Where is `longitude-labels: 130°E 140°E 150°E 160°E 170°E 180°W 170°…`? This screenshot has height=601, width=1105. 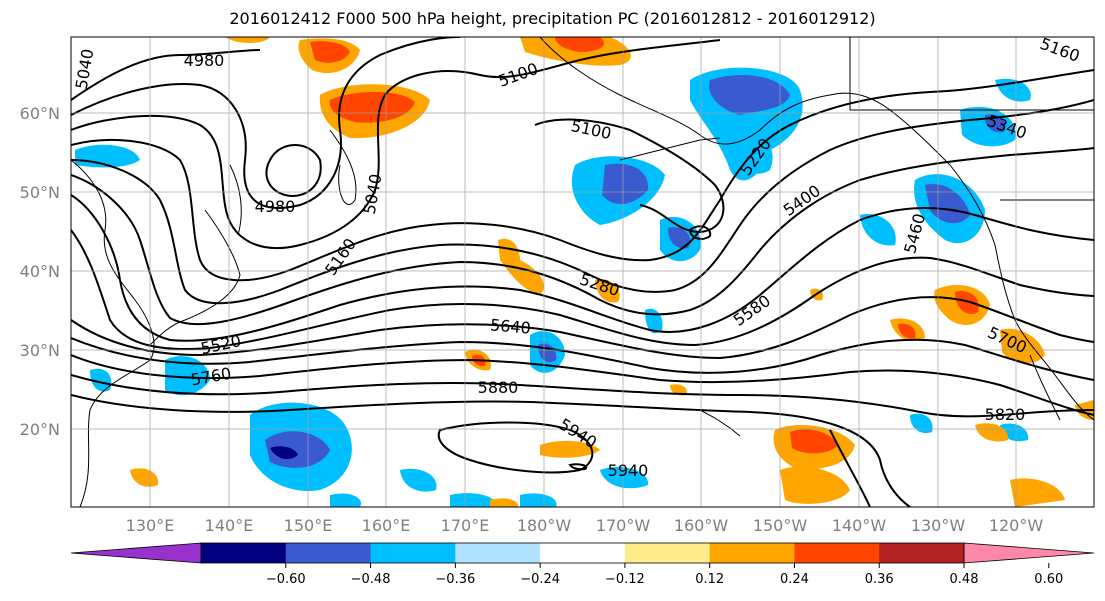
longitude-labels: 130°E 140°E 150°E 160°E 170°E 180°W 170°… is located at coordinates (585, 525).